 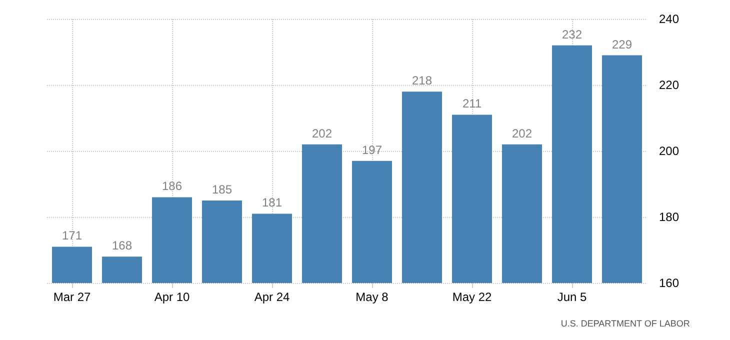 What do you see at coordinates (372, 297) in the screenshot?
I see `x-tick-label: May 8` at bounding box center [372, 297].